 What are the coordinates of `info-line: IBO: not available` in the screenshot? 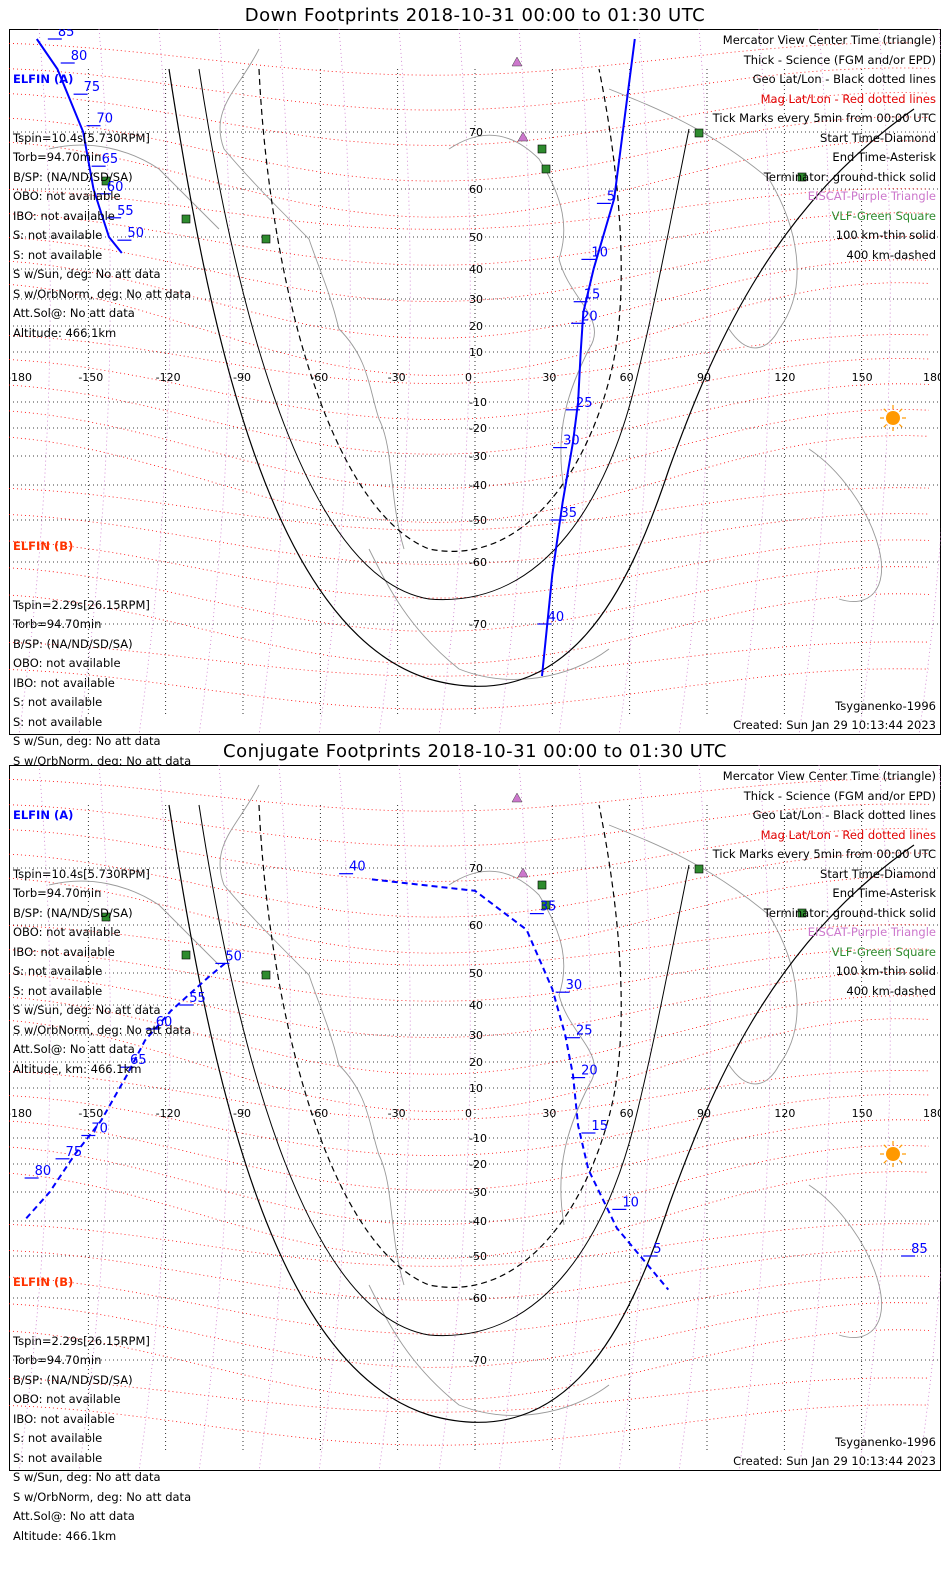 It's located at (64, 1418).